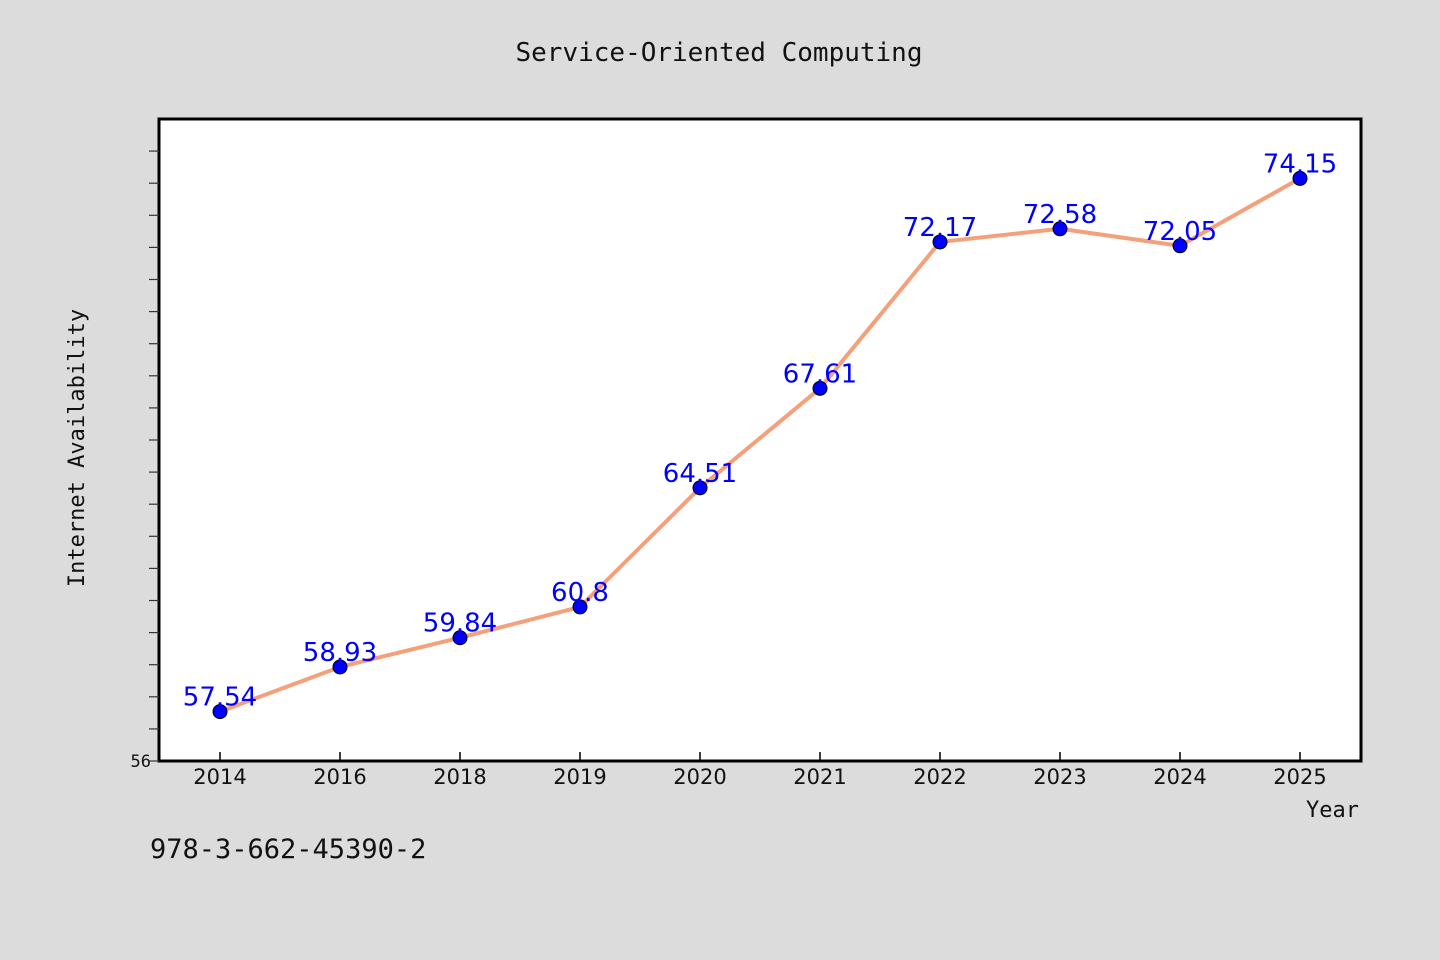 The image size is (1440, 960). What do you see at coordinates (339, 777) in the screenshot?
I see `x-tick-label: 2016` at bounding box center [339, 777].